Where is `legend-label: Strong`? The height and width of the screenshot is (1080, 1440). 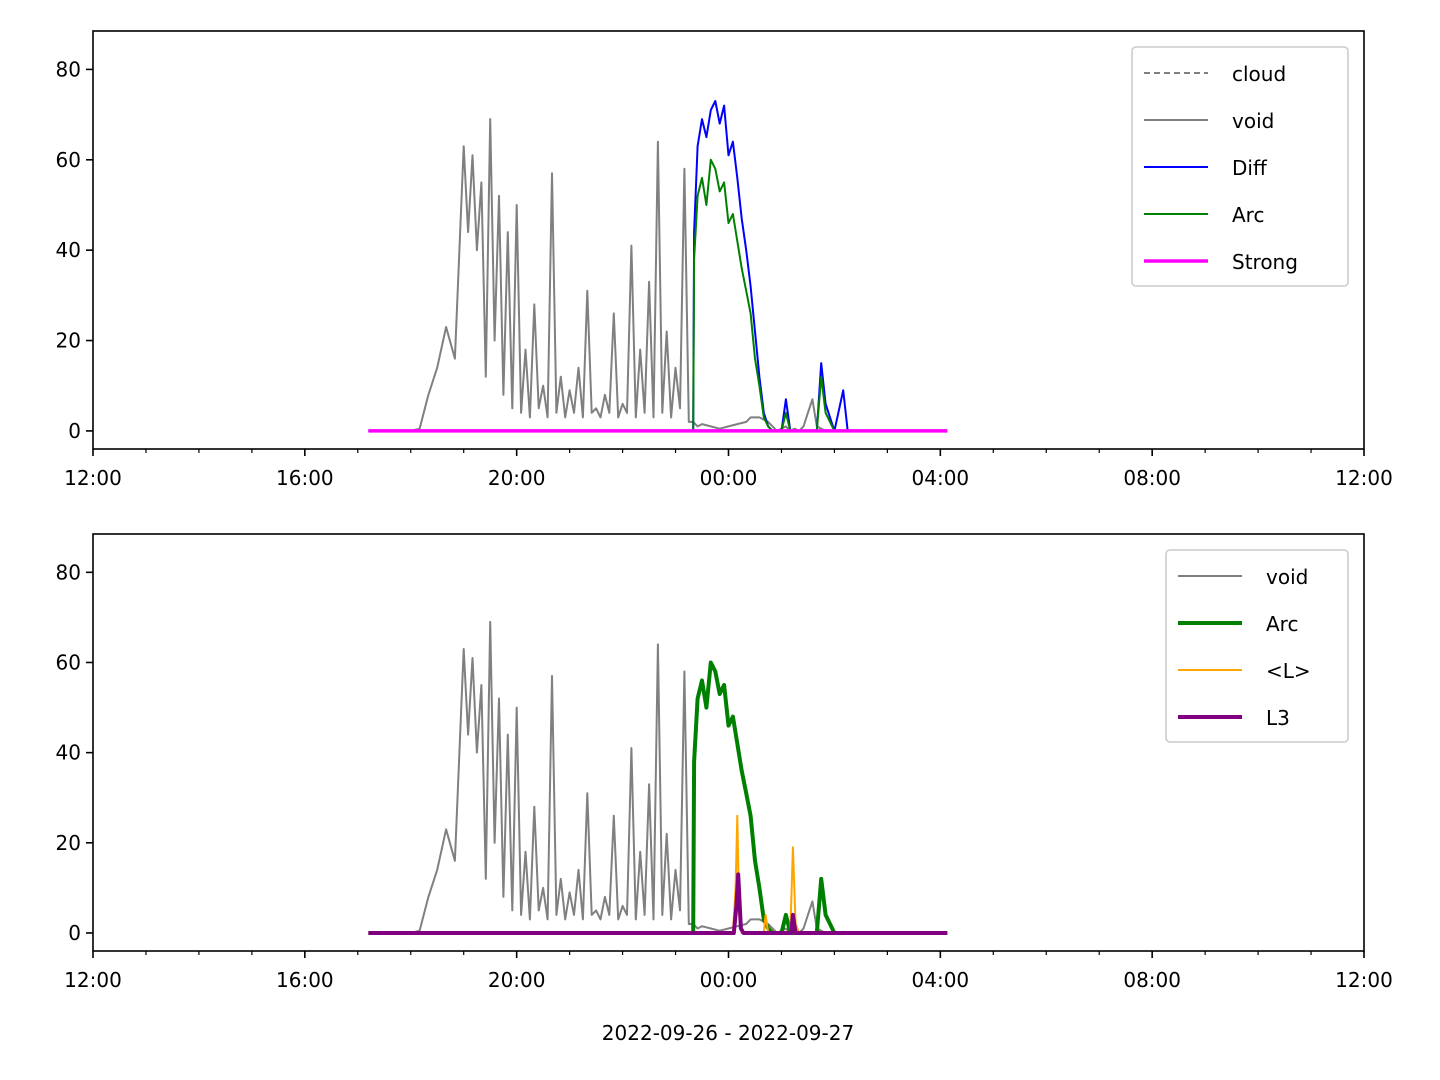 legend-label: Strong is located at coordinates (1265, 262).